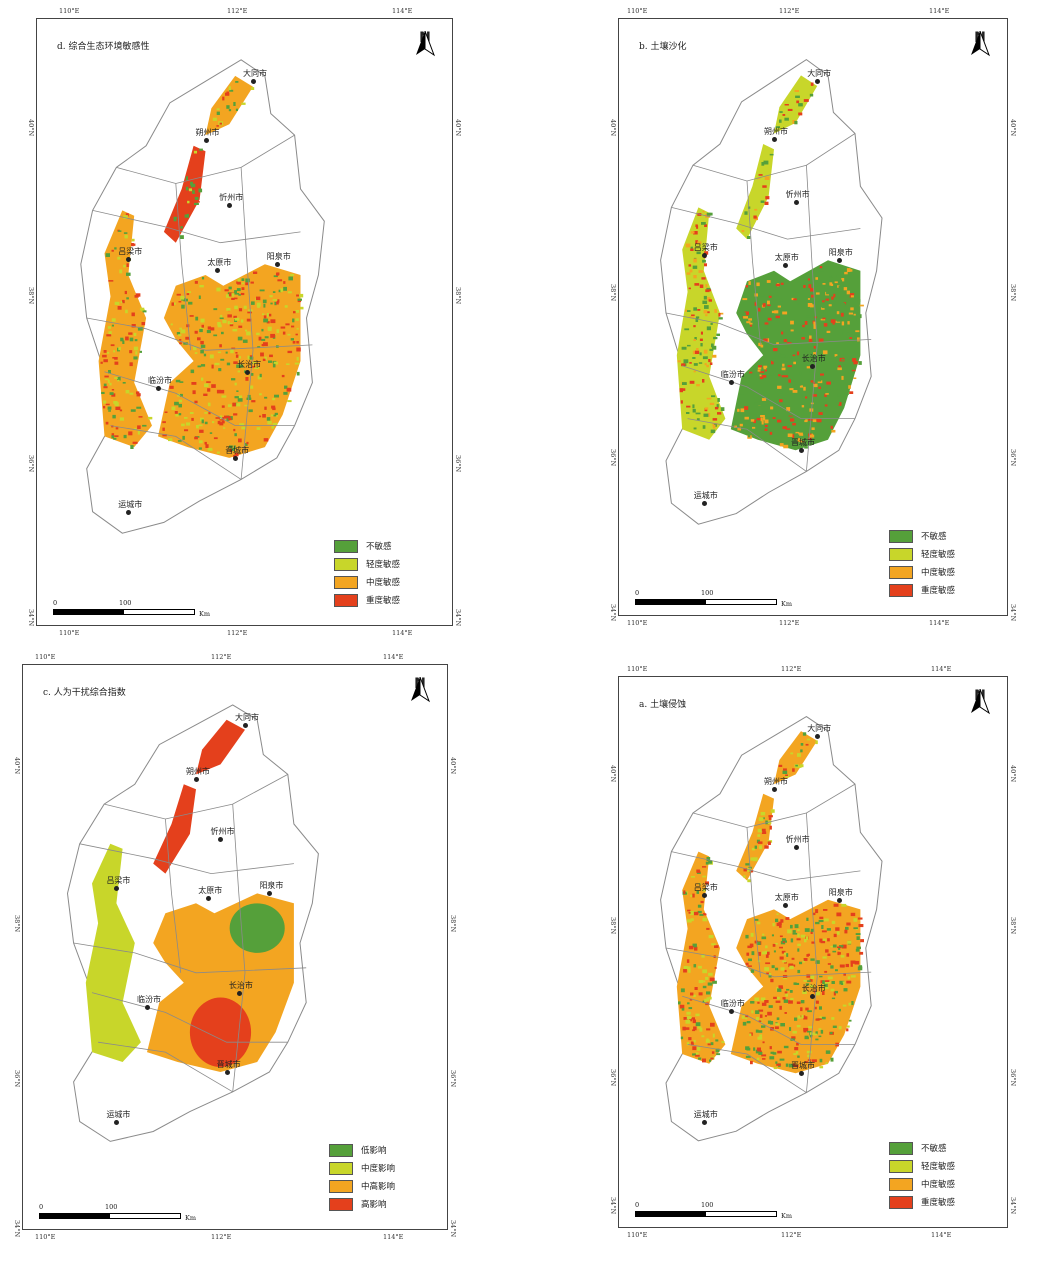  Describe the element at coordinates (278, 257) in the screenshot. I see `city-label: 阳泉市` at that location.